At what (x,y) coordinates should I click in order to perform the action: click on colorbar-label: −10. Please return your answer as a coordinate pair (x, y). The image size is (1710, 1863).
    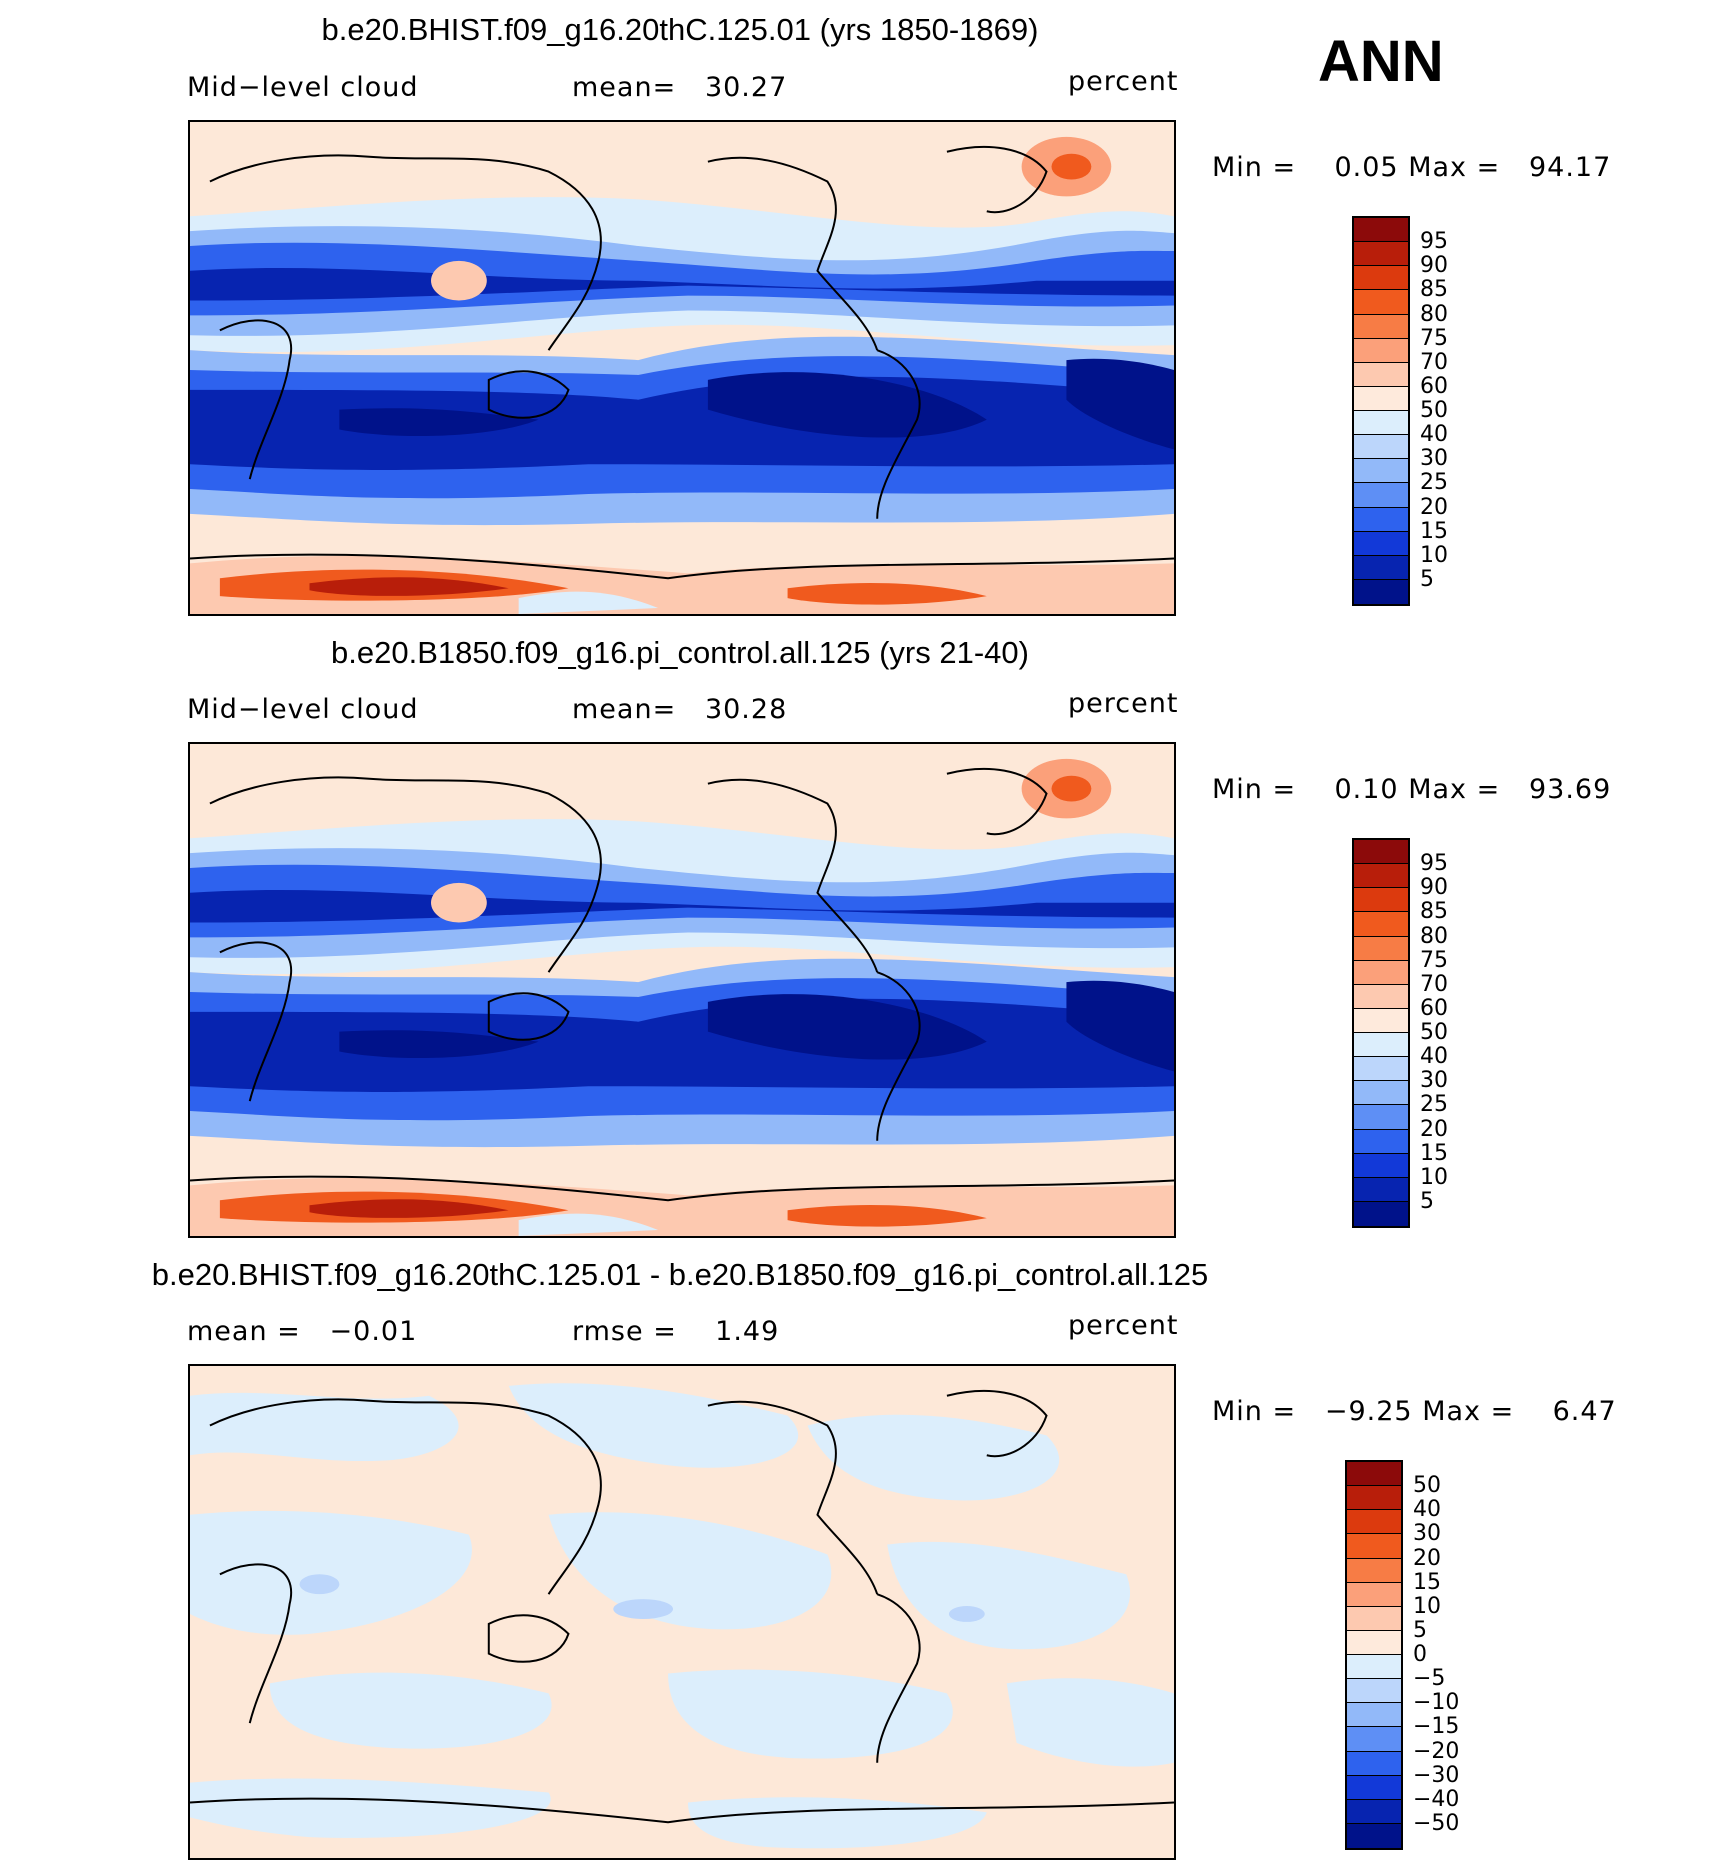
    Looking at the image, I should click on (1436, 1703).